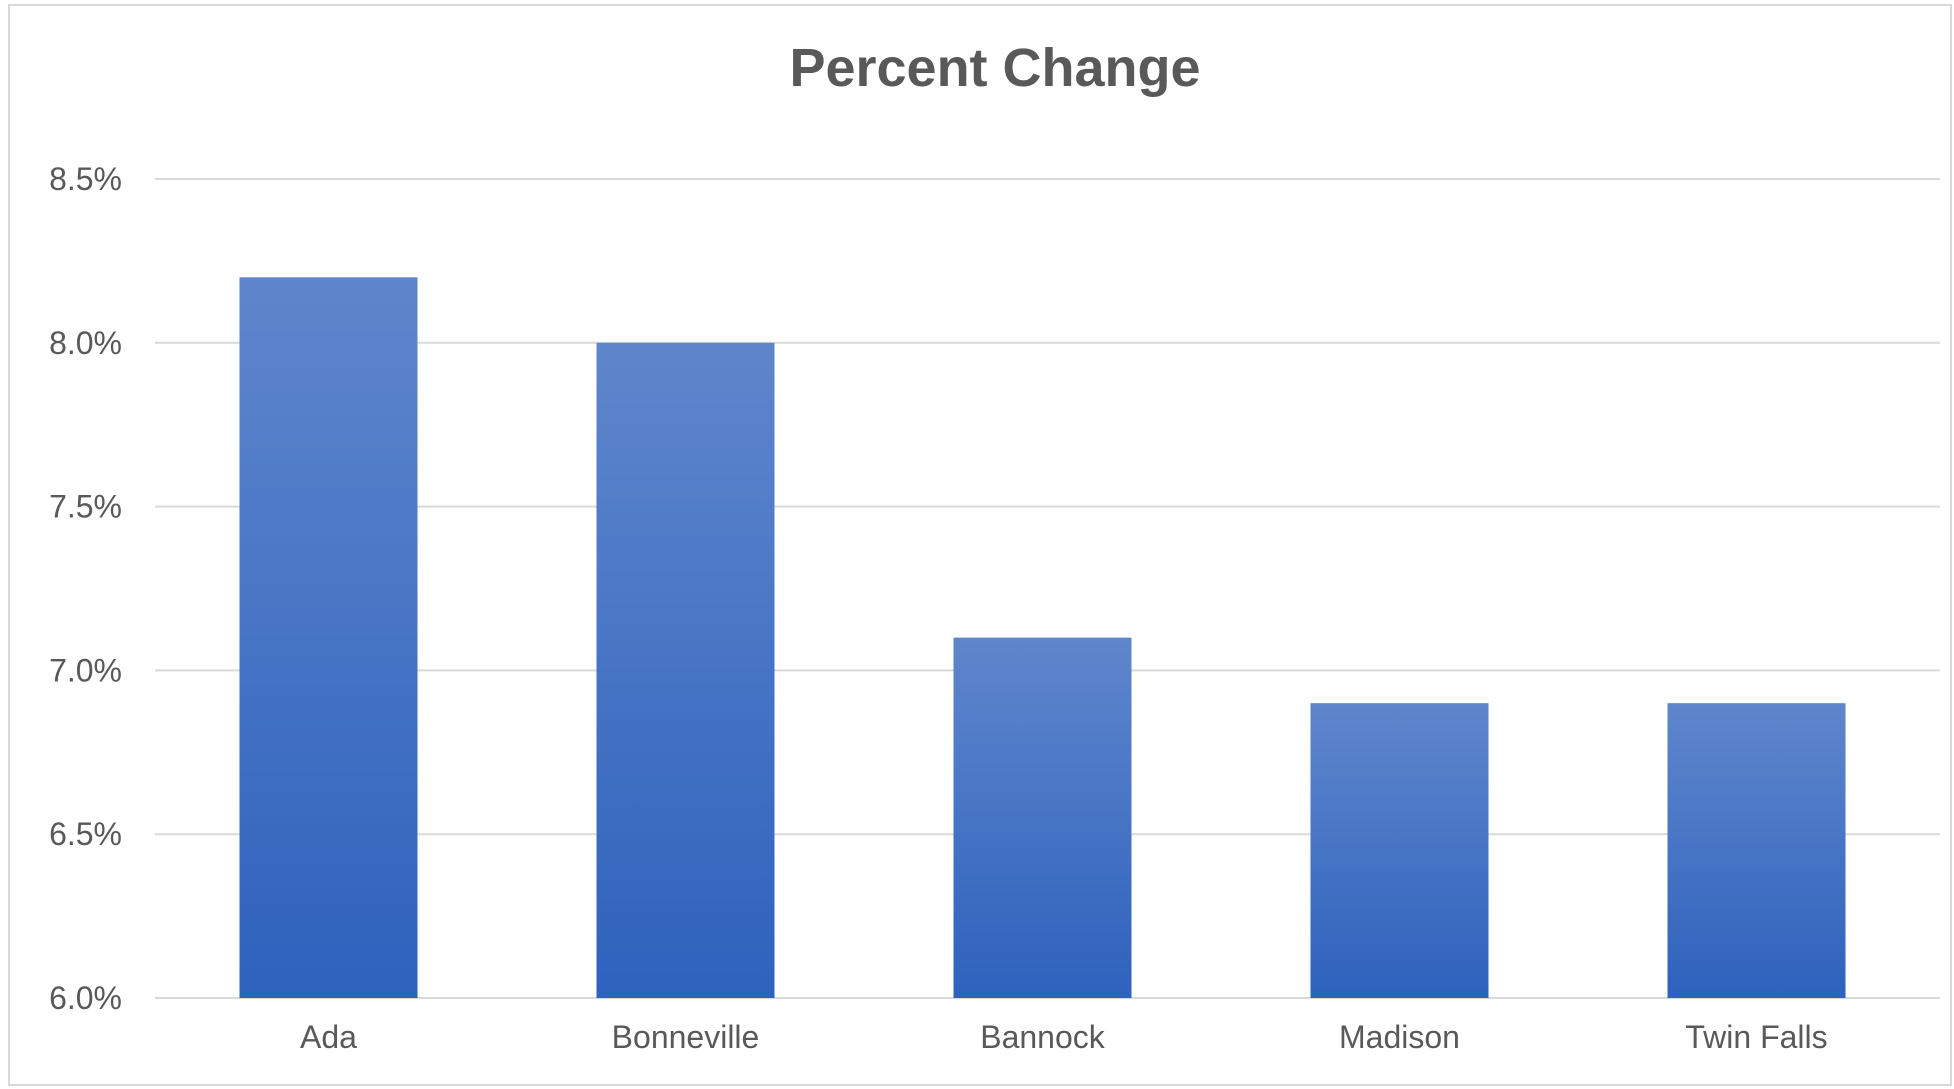 This screenshot has height=1089, width=1954. Describe the element at coordinates (328, 637) in the screenshot. I see `bar-ada` at that location.